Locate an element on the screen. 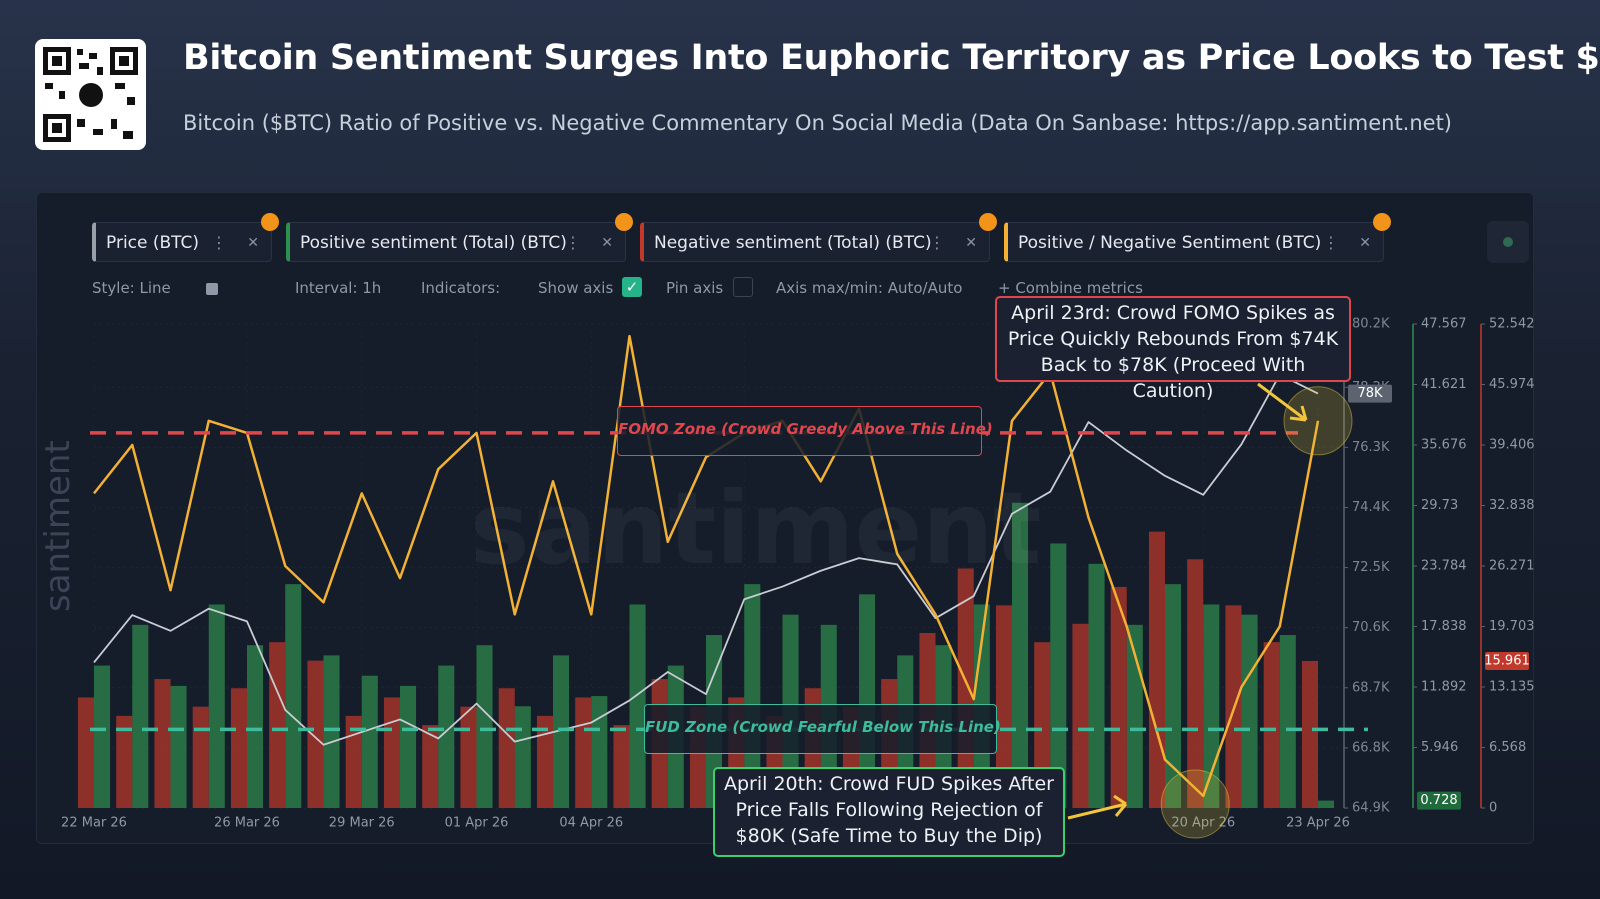 This screenshot has width=1600, height=899. y-tick-label: 0 is located at coordinates (1493, 808).